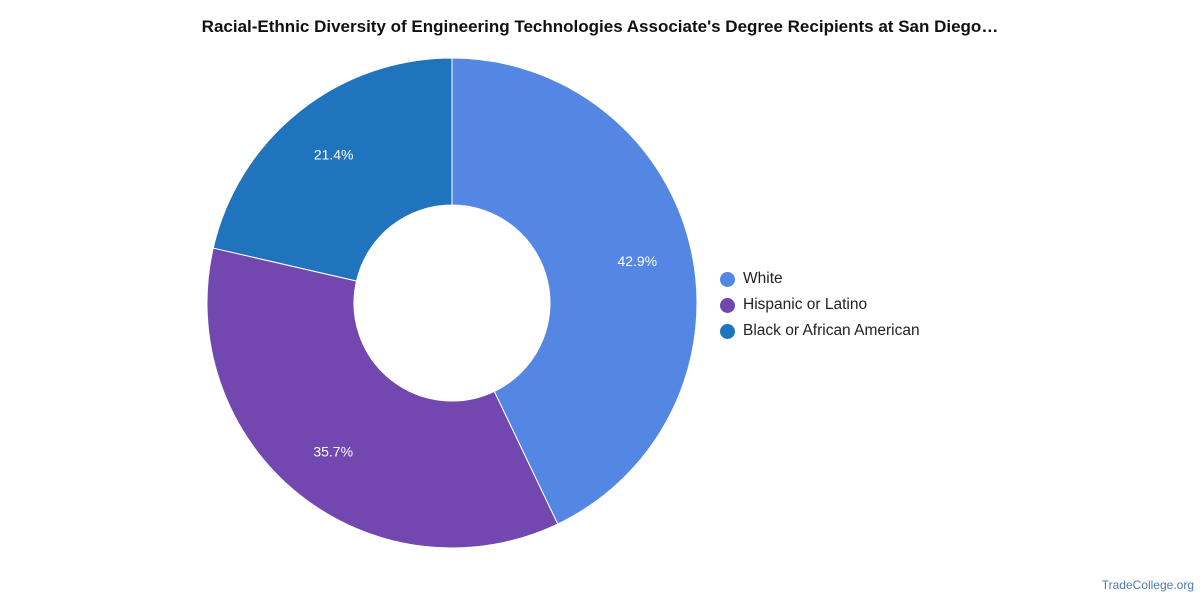 The width and height of the screenshot is (1200, 600). I want to click on slice-hispanic-or-latino, so click(382, 398).